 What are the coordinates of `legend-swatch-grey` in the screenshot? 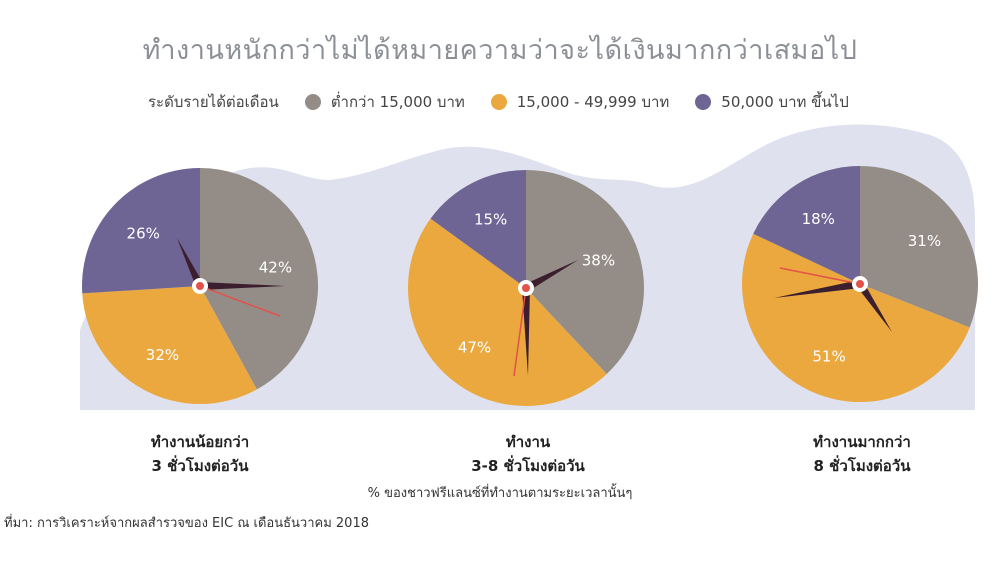 It's located at (312, 102).